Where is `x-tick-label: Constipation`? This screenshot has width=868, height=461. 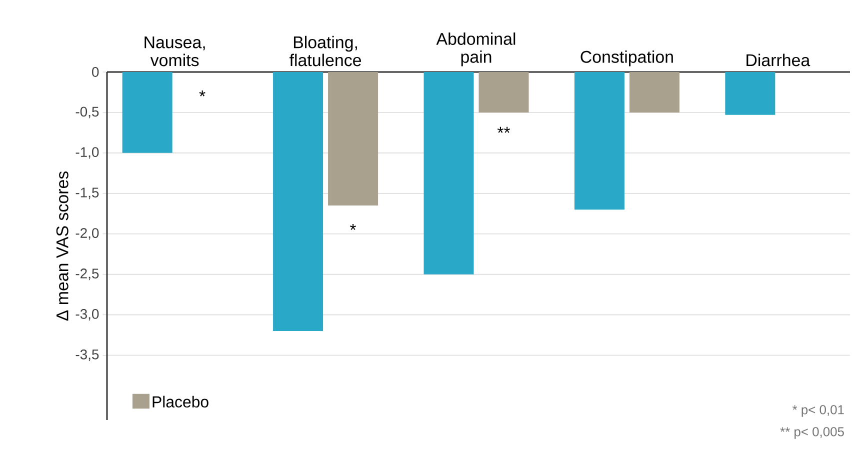
x-tick-label: Constipation is located at coordinates (626, 58).